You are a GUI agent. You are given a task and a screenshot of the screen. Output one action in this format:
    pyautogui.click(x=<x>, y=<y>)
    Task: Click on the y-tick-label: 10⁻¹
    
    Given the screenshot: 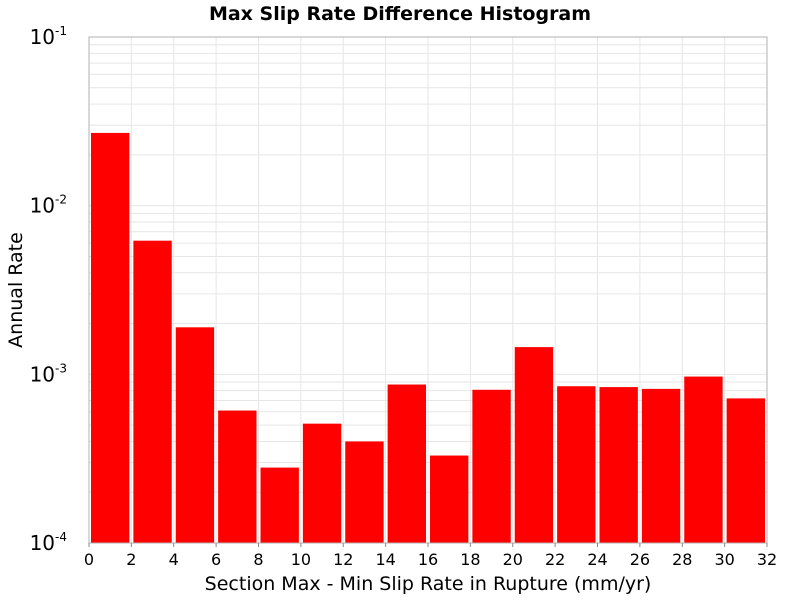 What is the action you would take?
    pyautogui.click(x=48, y=36)
    